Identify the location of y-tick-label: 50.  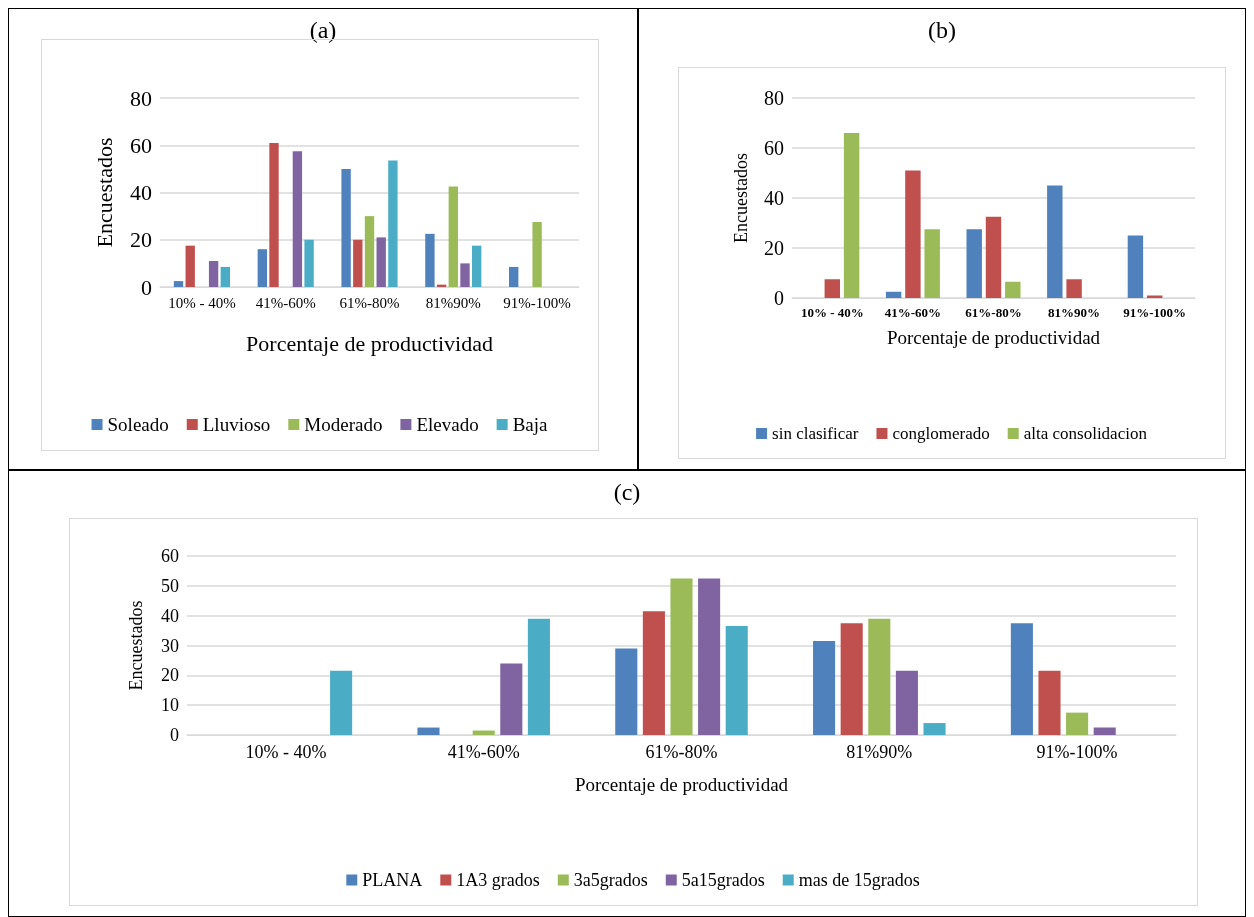
(170, 585).